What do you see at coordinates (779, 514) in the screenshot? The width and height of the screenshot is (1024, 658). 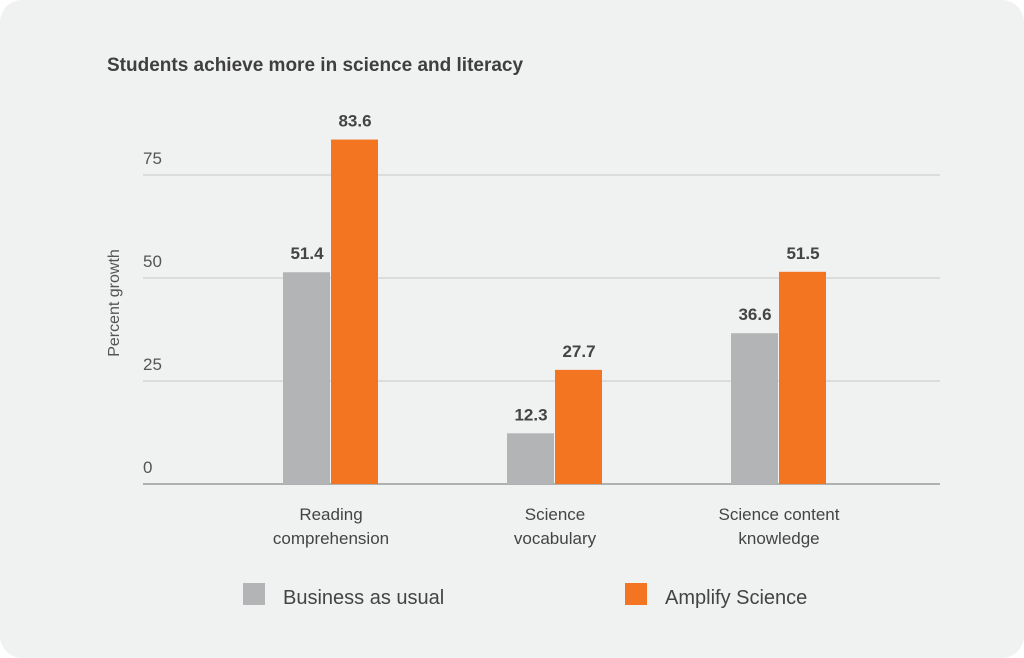 I see `x-category-label: Science content` at bounding box center [779, 514].